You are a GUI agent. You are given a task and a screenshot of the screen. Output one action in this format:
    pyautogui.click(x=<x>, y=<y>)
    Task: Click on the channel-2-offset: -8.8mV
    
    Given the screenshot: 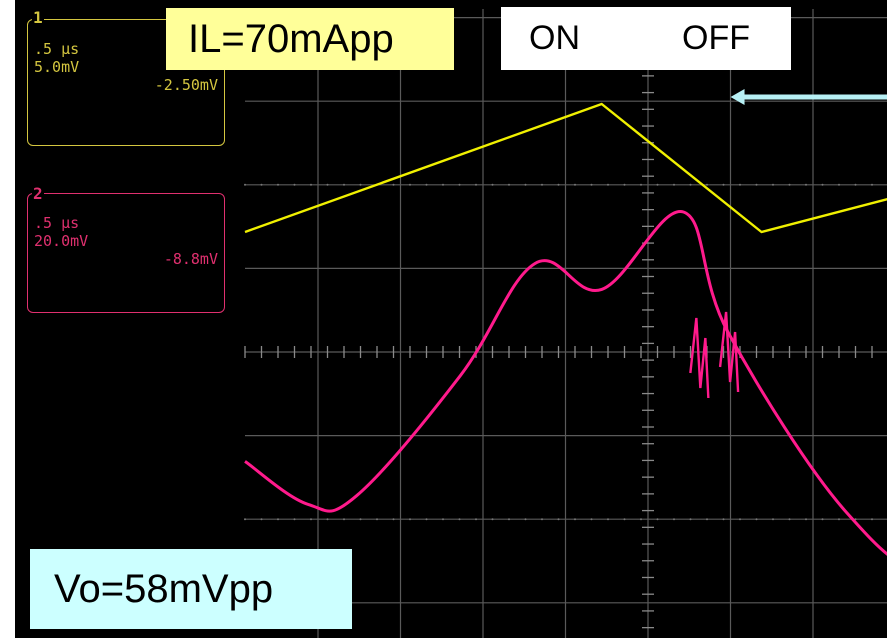 What is the action you would take?
    pyautogui.click(x=190, y=259)
    